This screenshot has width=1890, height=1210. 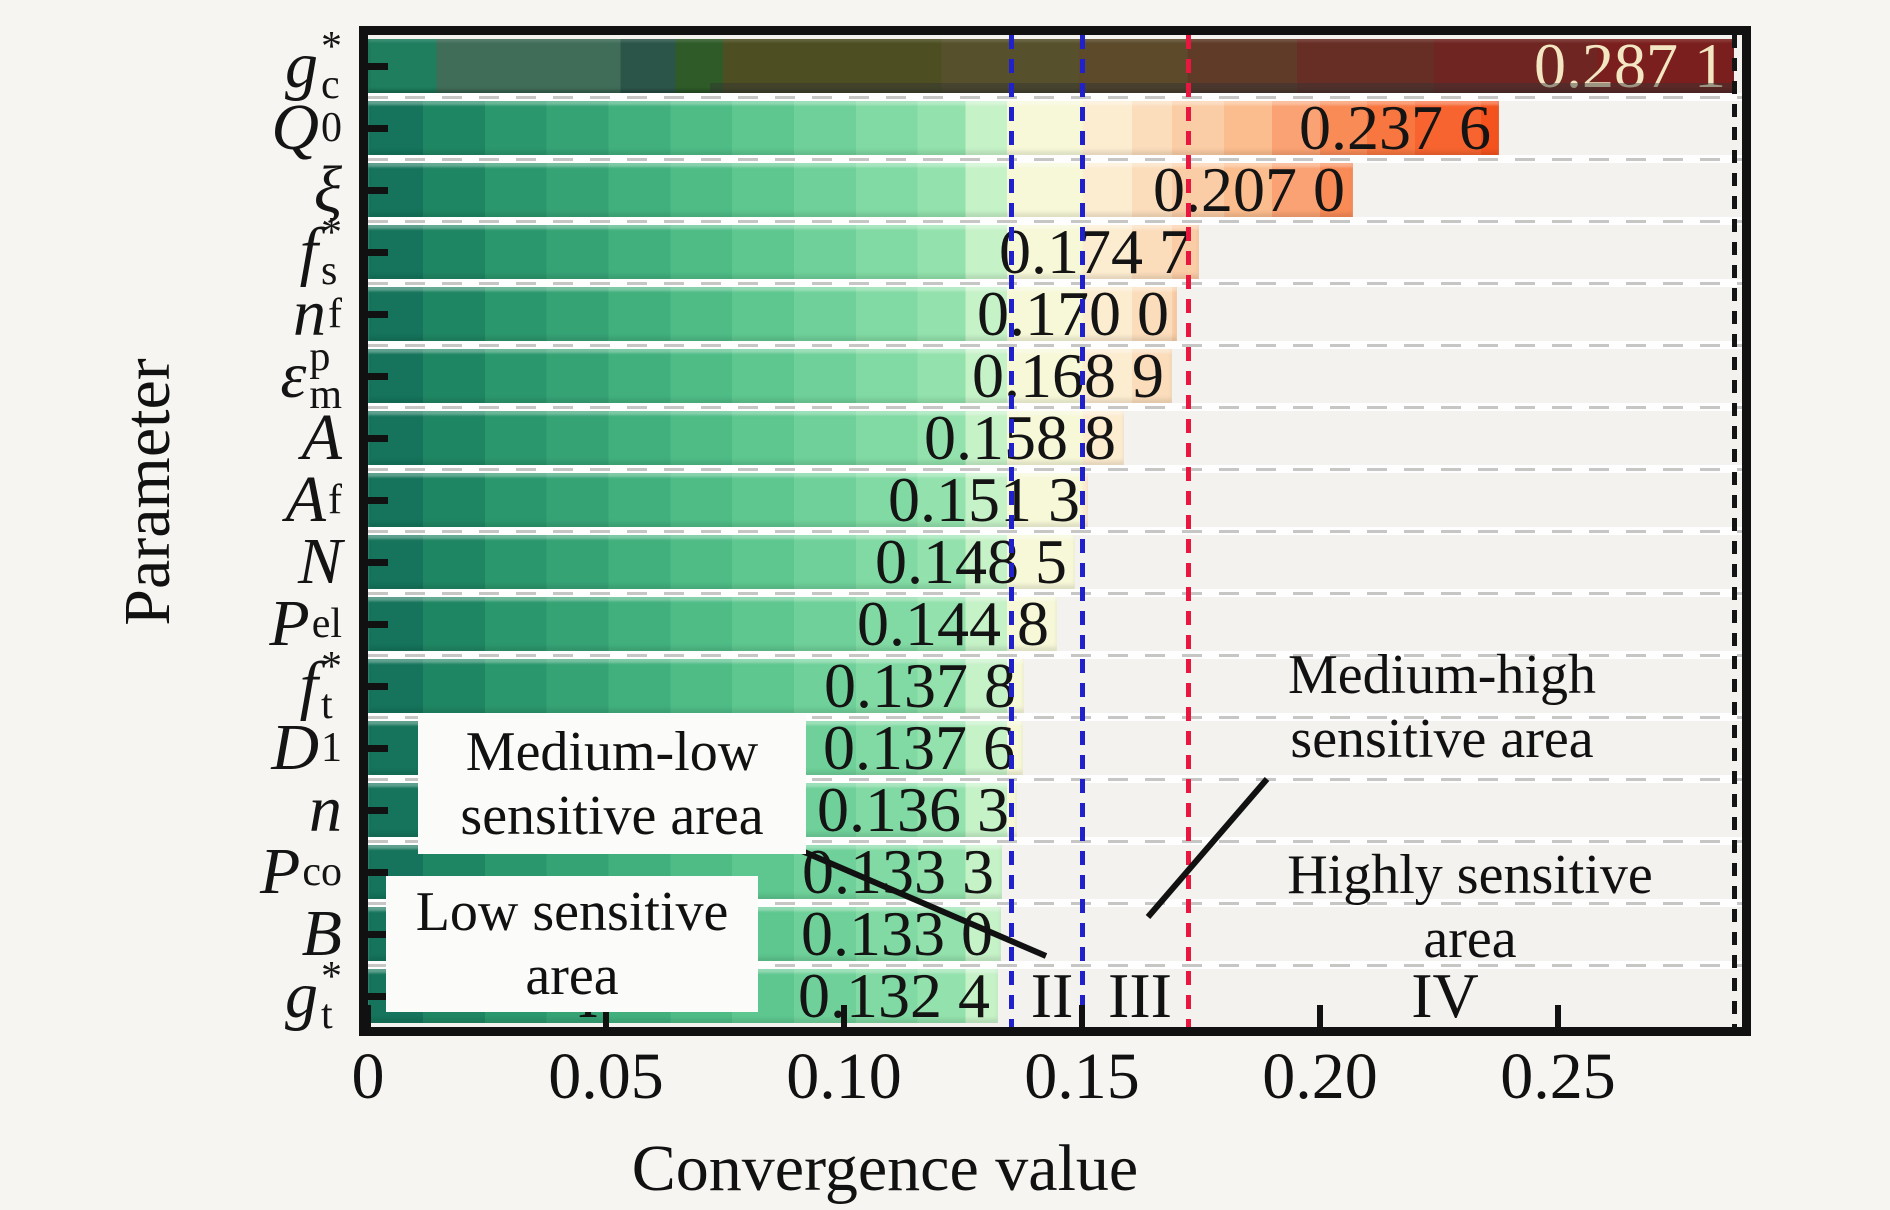 I want to click on param-subscript: f, so click(x=335, y=314).